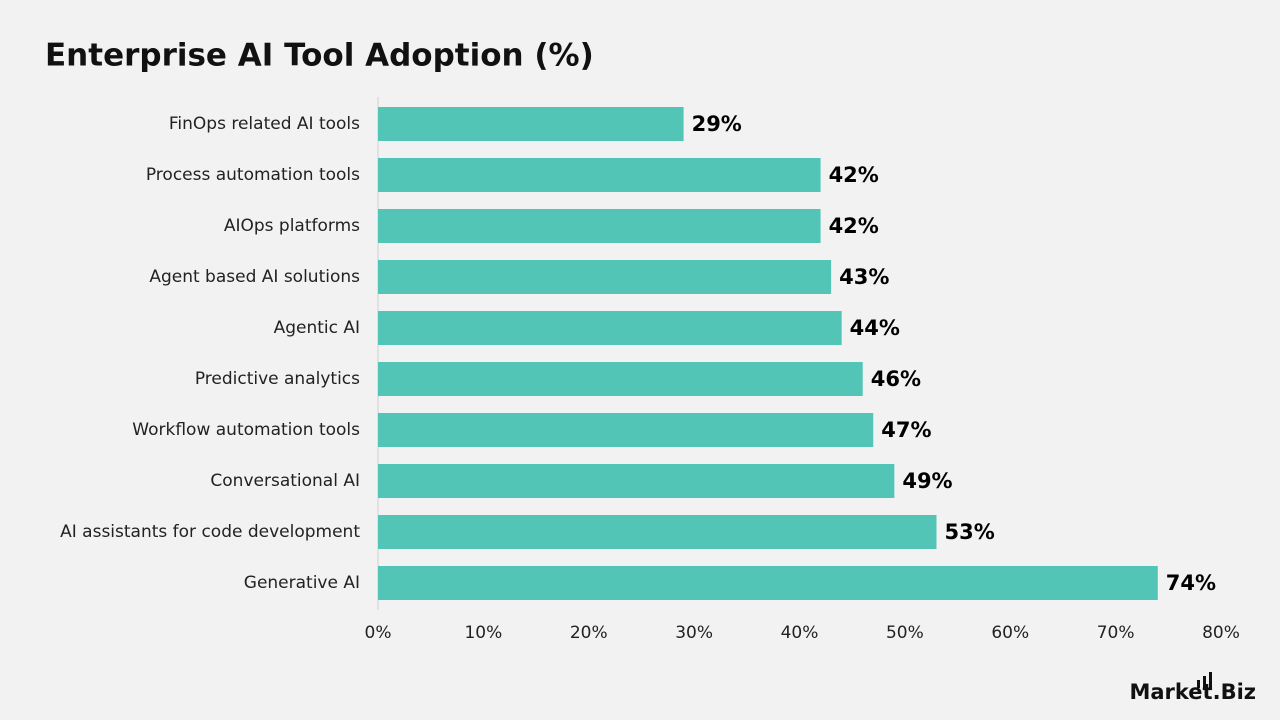 The width and height of the screenshot is (1280, 720). Describe the element at coordinates (285, 481) in the screenshot. I see `y-tick-label: Conversational AI` at that location.